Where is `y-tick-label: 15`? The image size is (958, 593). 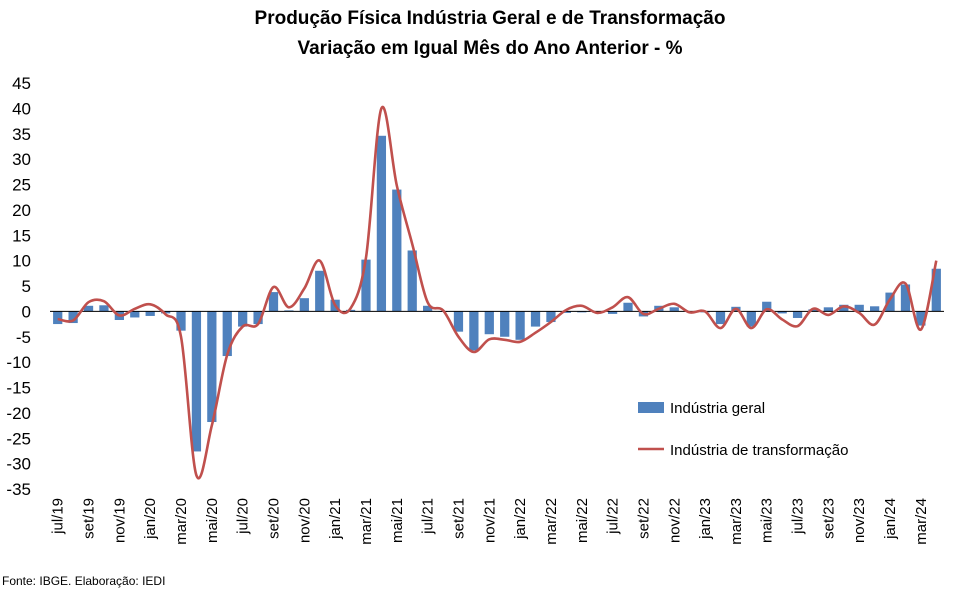
y-tick-label: 15 is located at coordinates (21, 235).